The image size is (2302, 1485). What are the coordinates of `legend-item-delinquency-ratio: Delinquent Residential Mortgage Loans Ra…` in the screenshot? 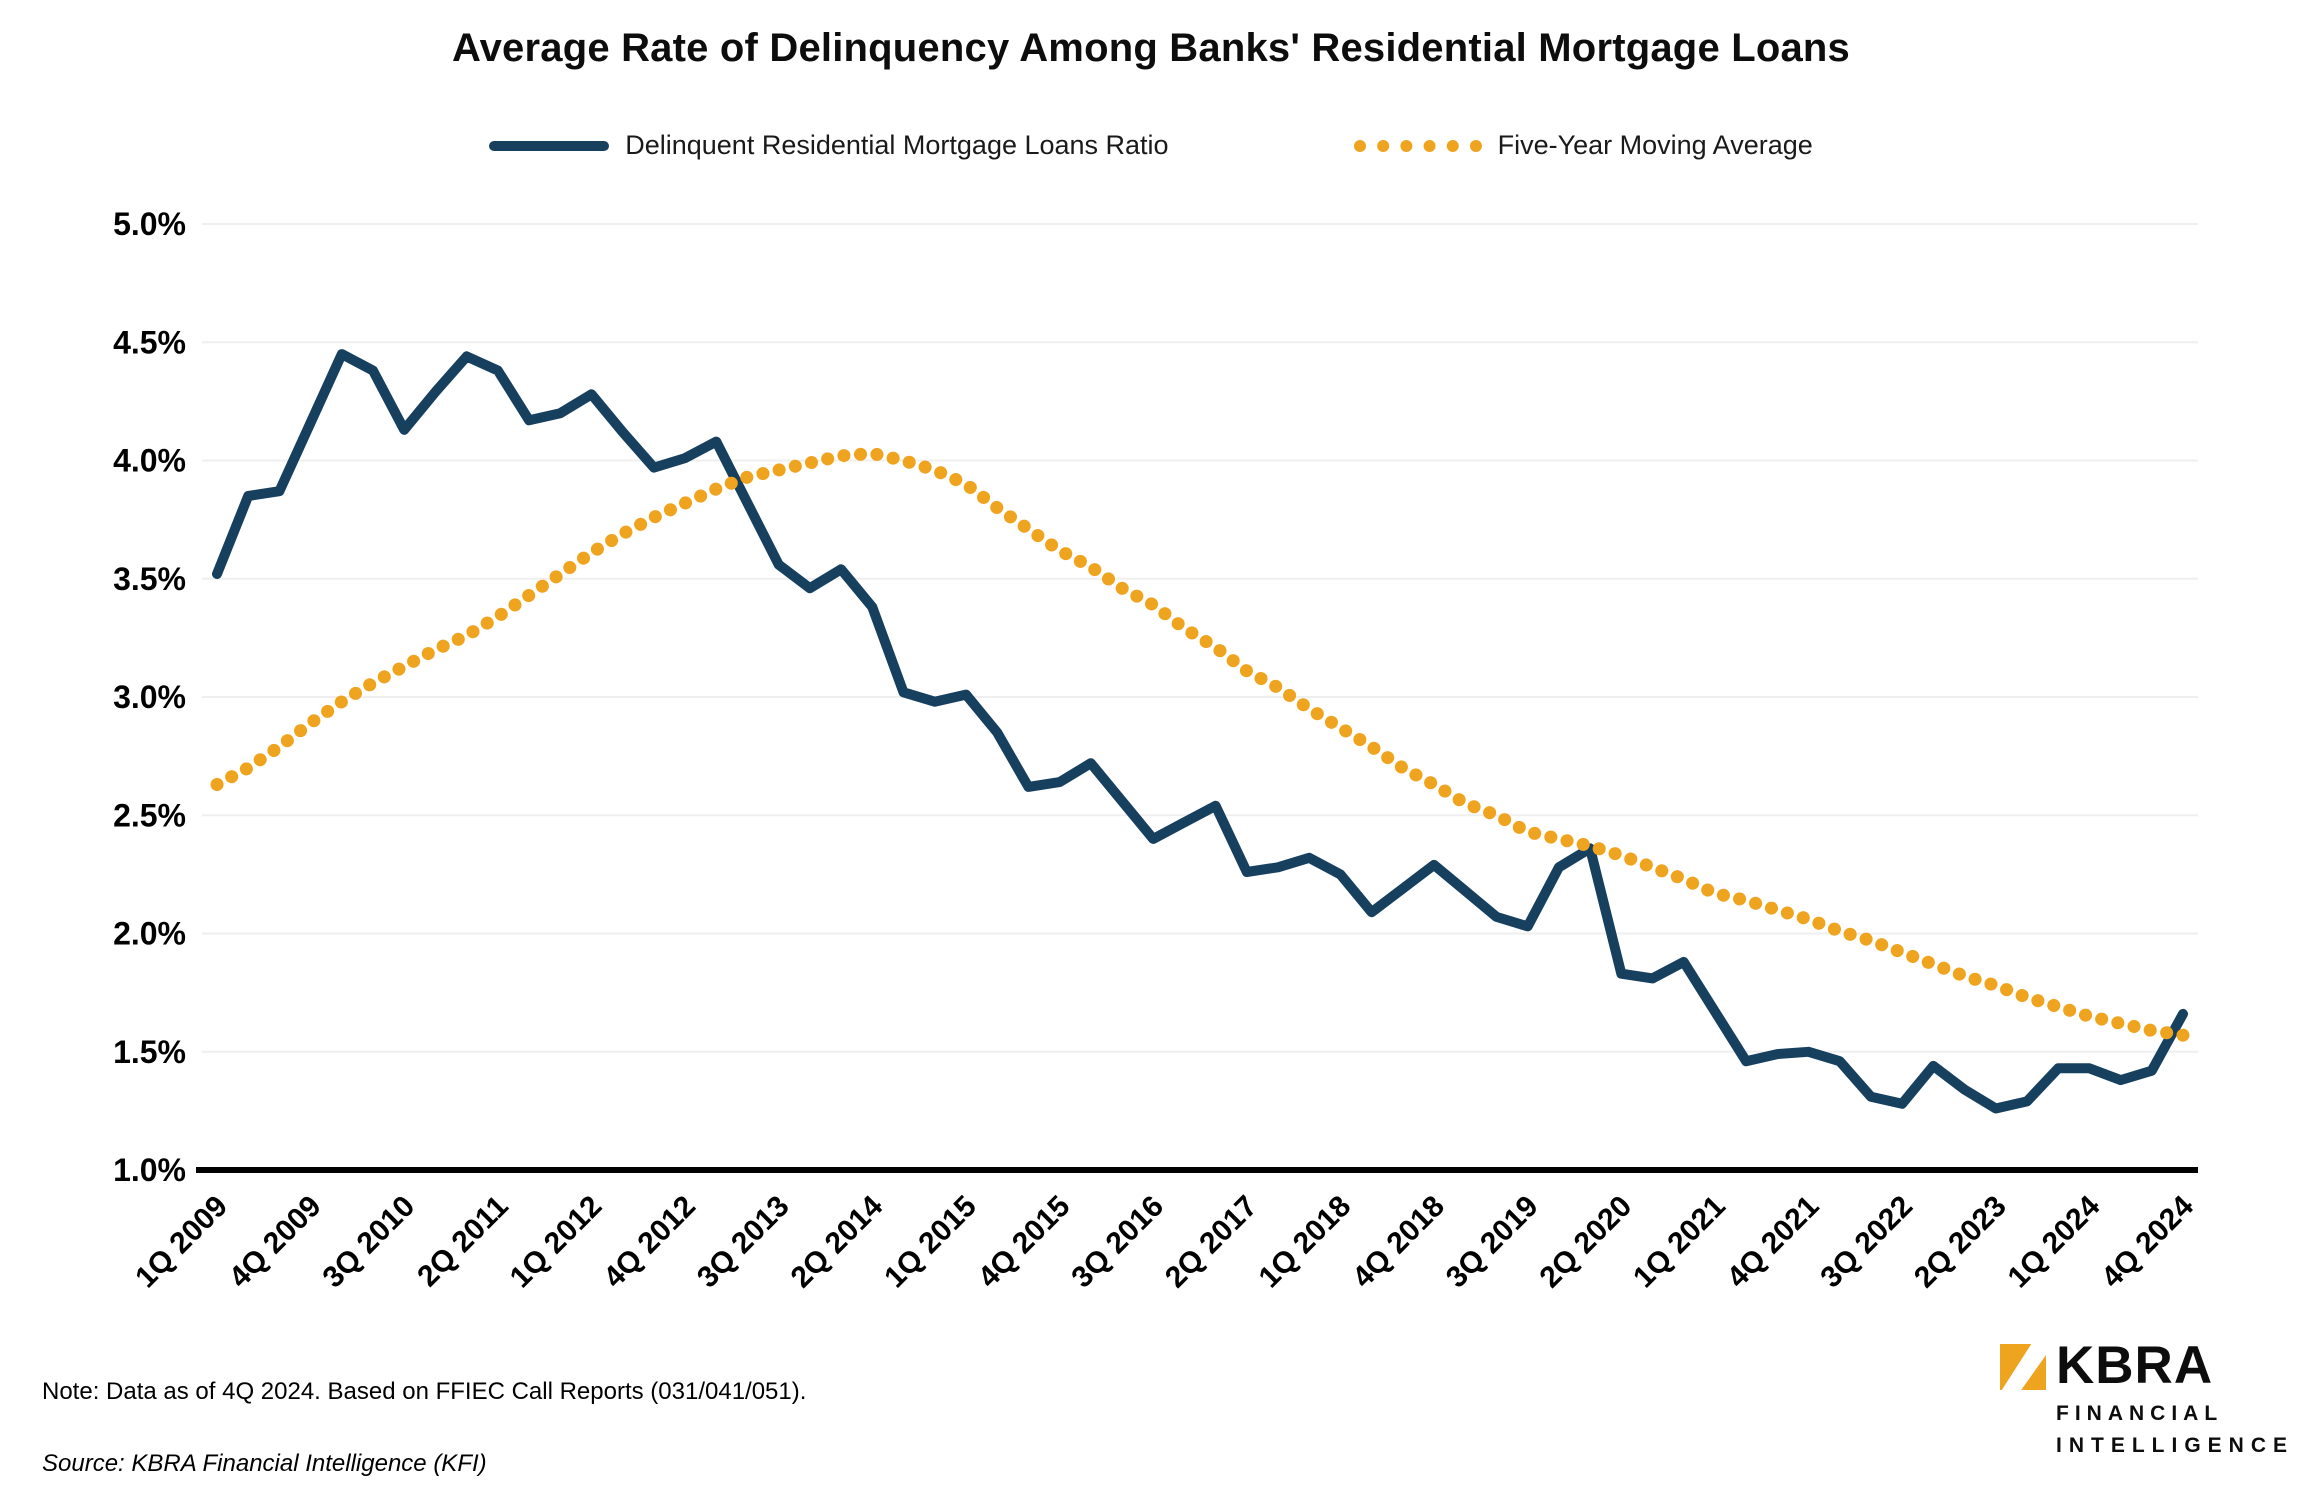 It's located at (829, 145).